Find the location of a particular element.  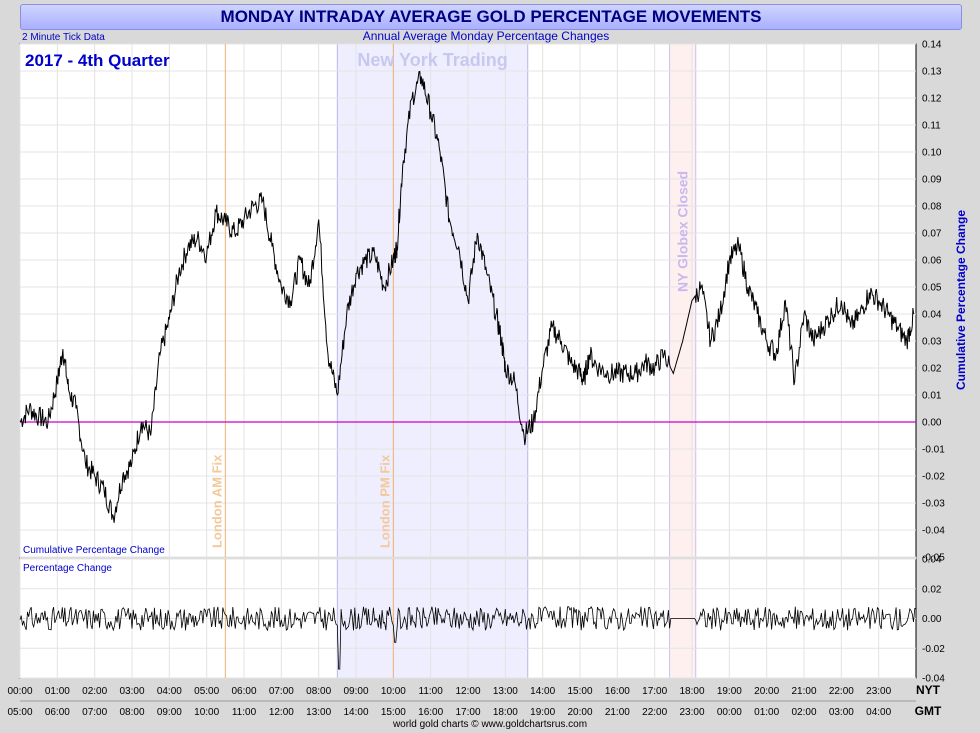

london-pm-fix-label: London PM Fix is located at coordinates (384, 501).